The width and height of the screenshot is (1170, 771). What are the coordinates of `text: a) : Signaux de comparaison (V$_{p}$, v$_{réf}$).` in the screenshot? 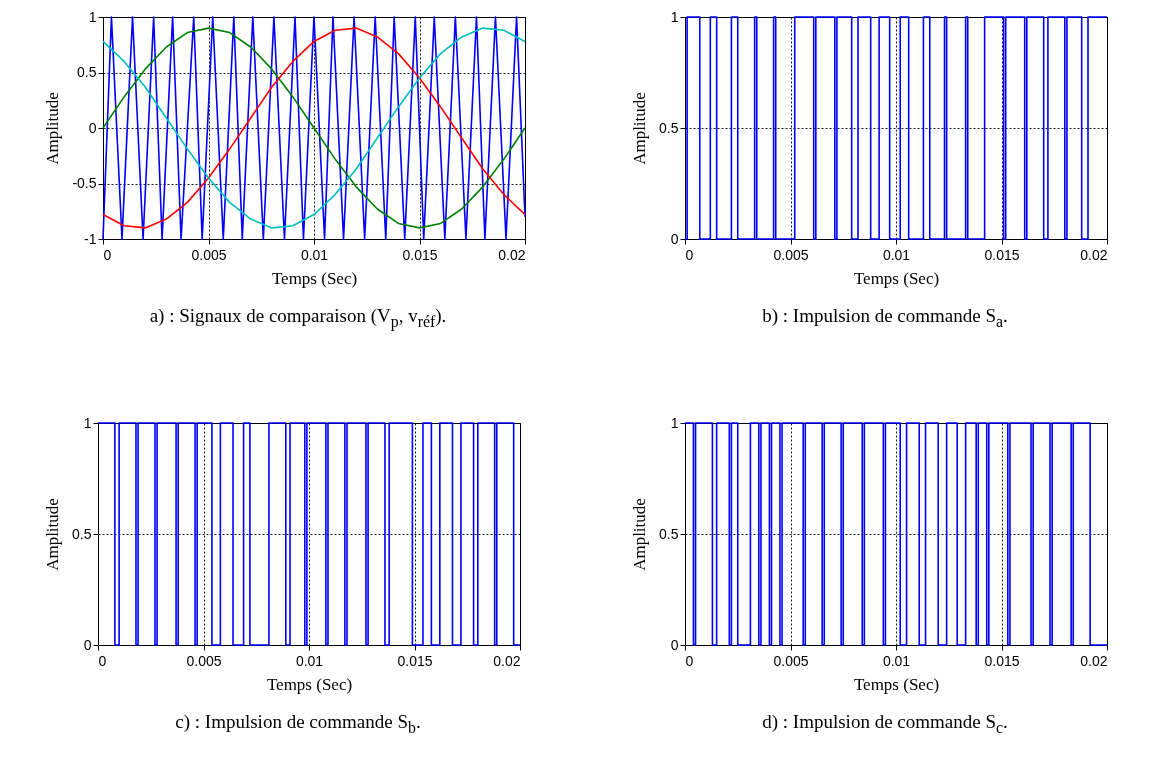 It's located at (298, 318).